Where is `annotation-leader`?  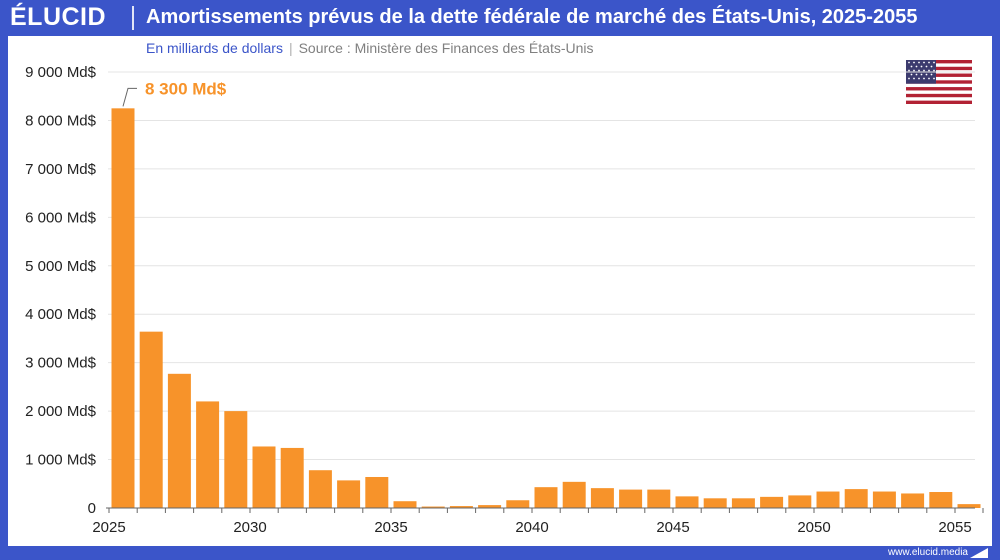 annotation-leader is located at coordinates (129, 97).